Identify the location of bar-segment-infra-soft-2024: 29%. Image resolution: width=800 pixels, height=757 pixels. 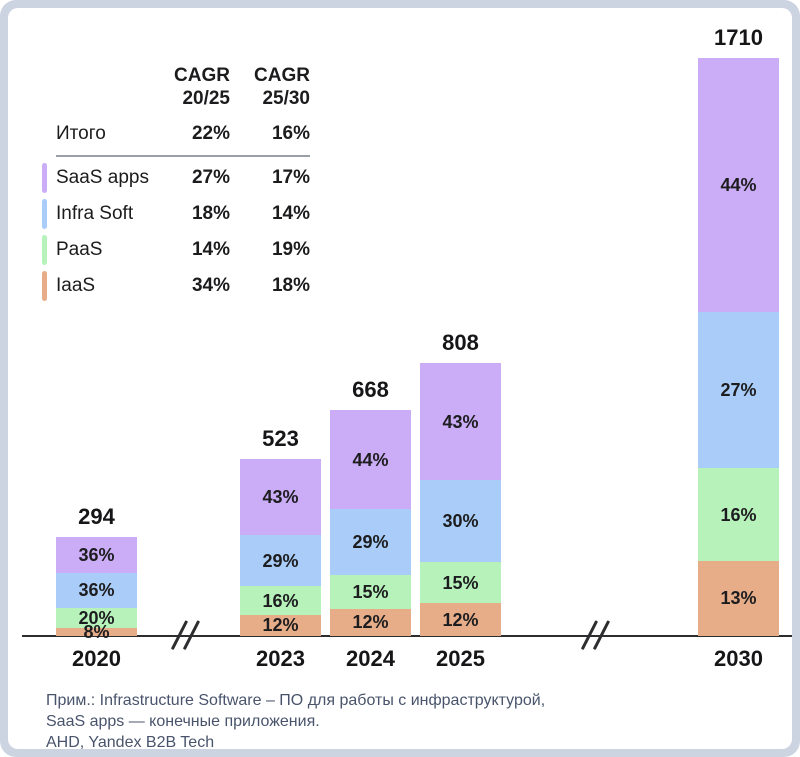
(370, 542).